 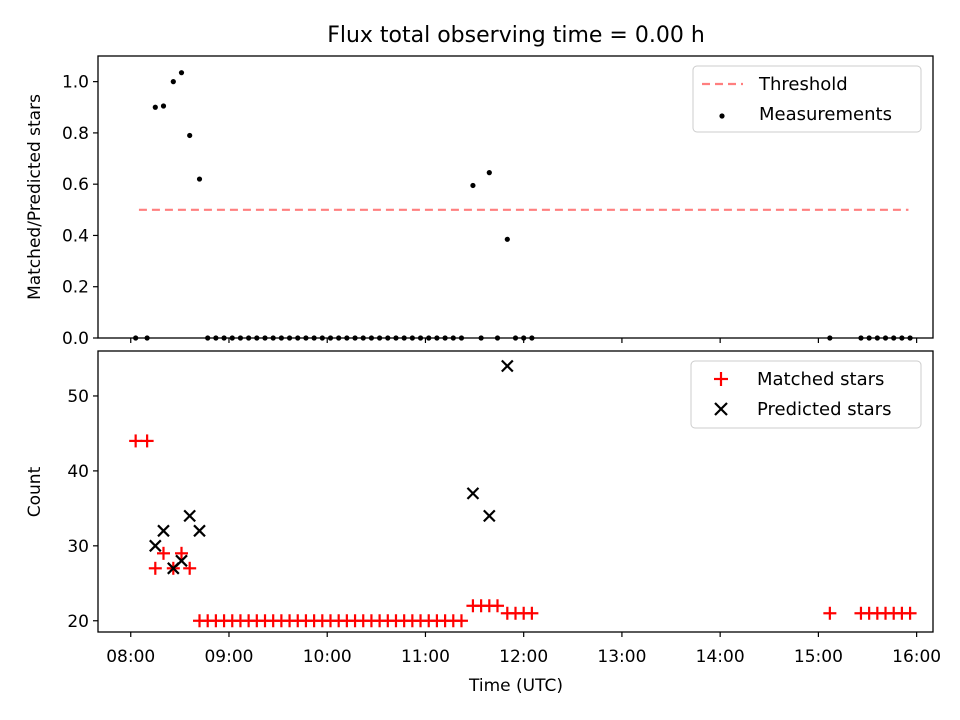 I want to click on bottom-y-tick-label: 50, so click(x=78, y=397).